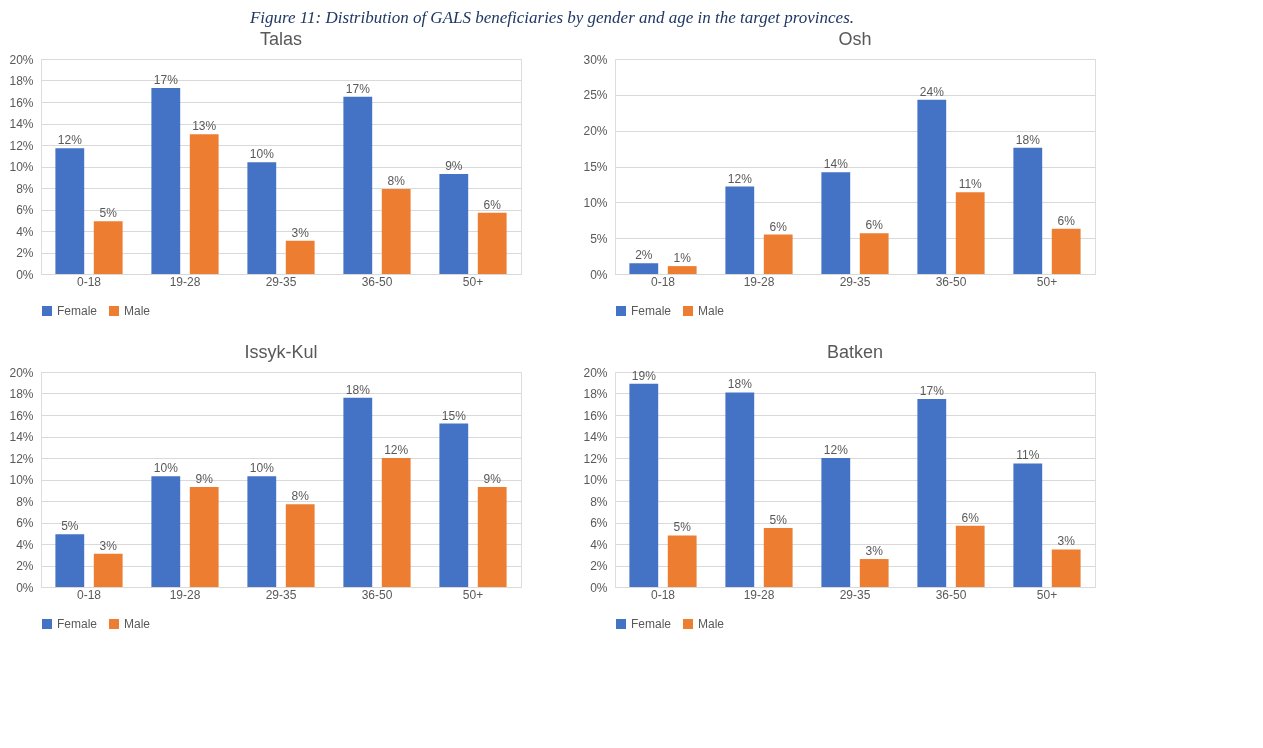 Image resolution: width=1263 pixels, height=748 pixels. Describe the element at coordinates (855, 352) in the screenshot. I see `chart-title: Batken` at that location.